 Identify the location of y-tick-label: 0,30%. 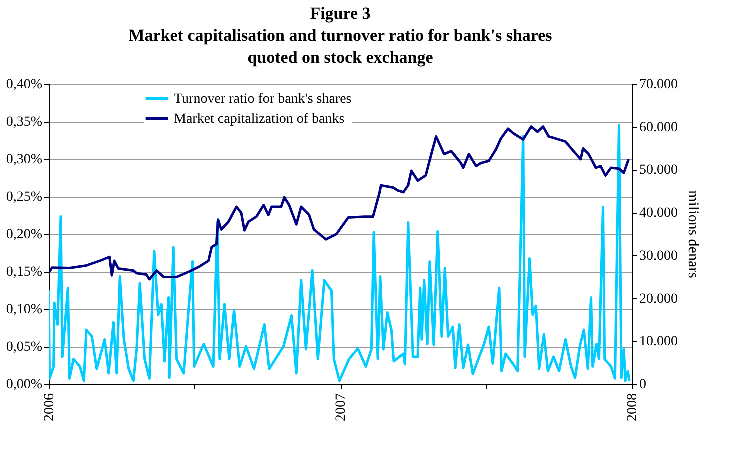
(24, 160).